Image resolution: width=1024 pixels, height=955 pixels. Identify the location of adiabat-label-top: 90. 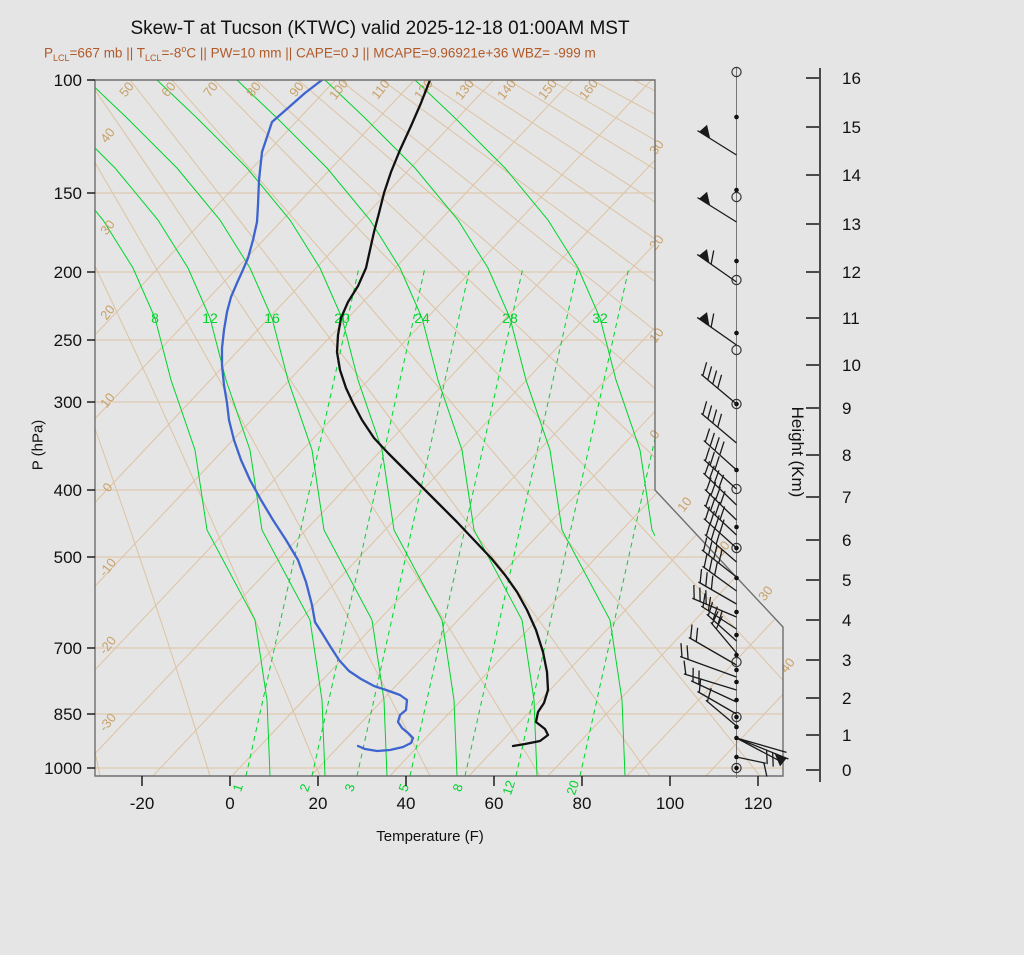
(296, 89).